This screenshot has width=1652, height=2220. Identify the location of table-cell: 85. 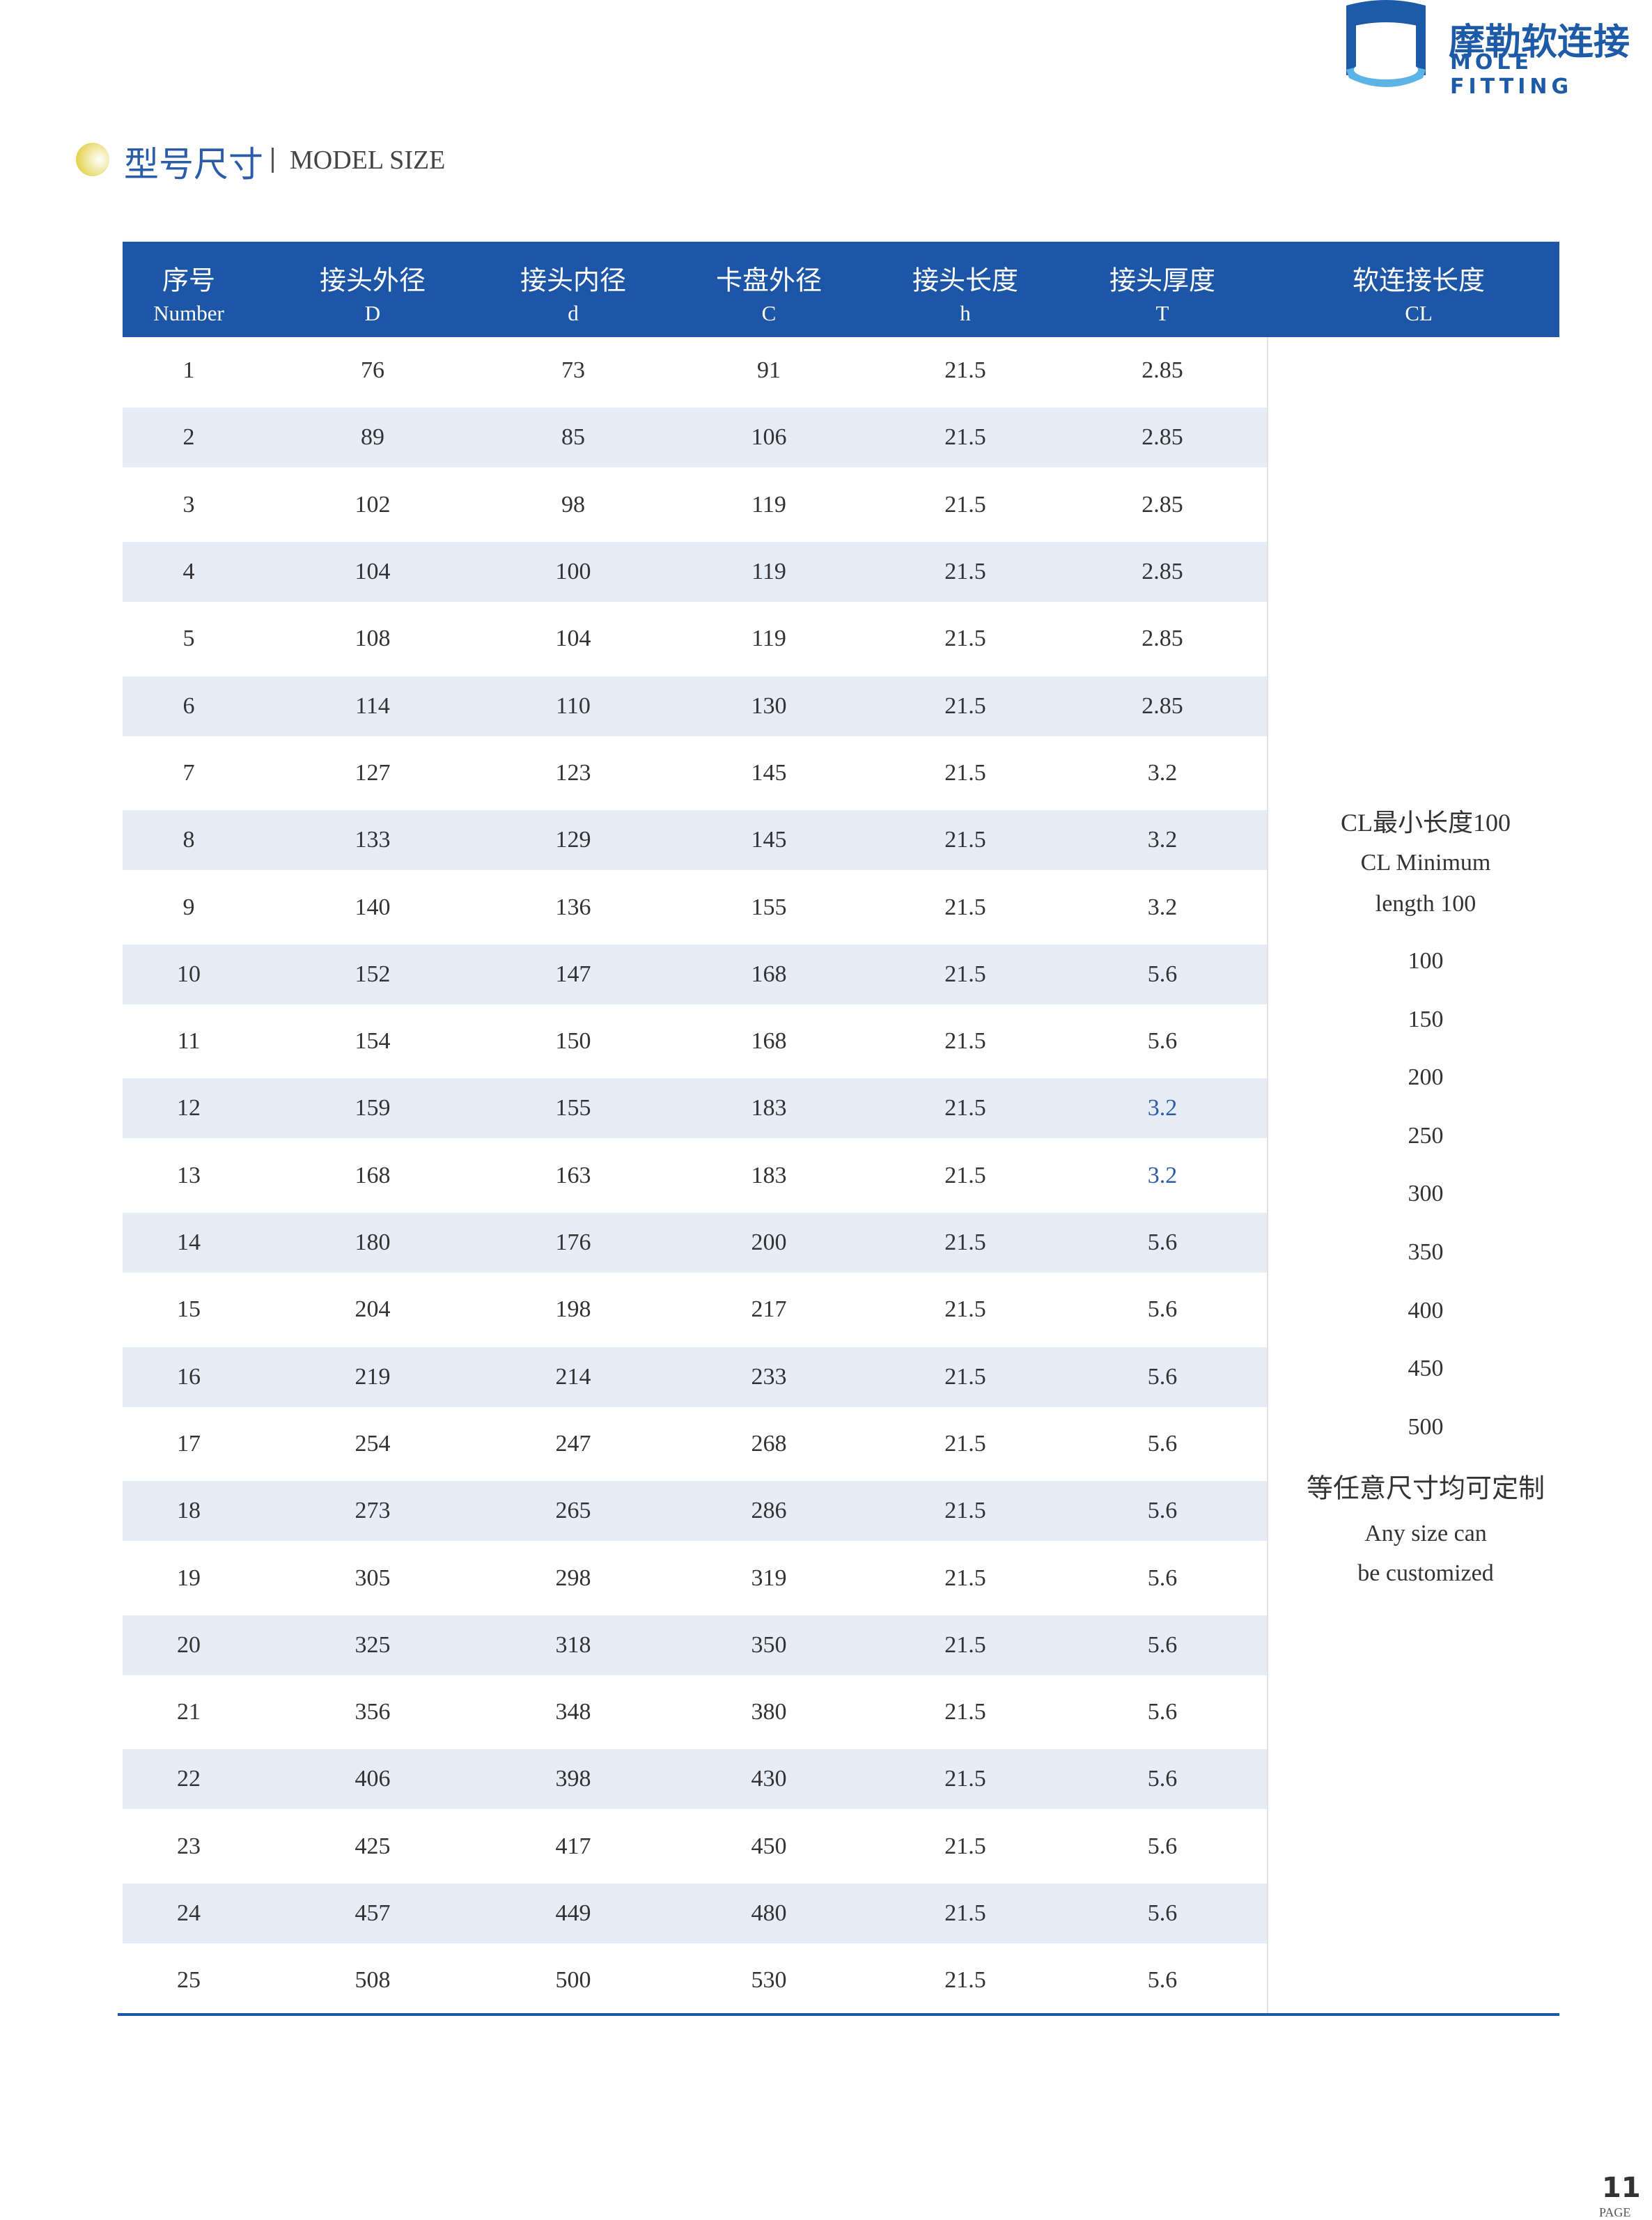
(573, 438).